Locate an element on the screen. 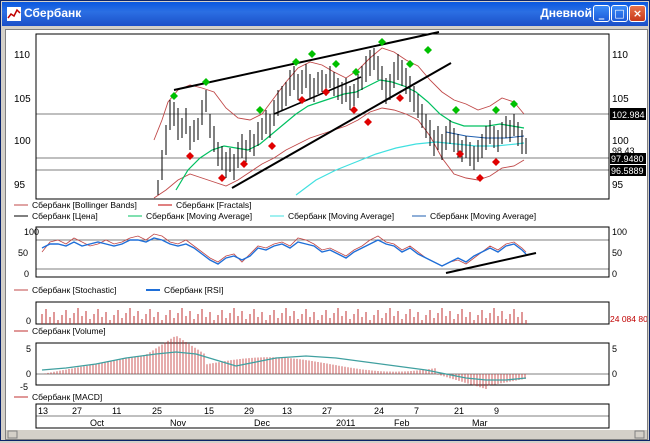 The height and width of the screenshot is (443, 650). legend-item: Сбербанк [Цена] is located at coordinates (65, 216).